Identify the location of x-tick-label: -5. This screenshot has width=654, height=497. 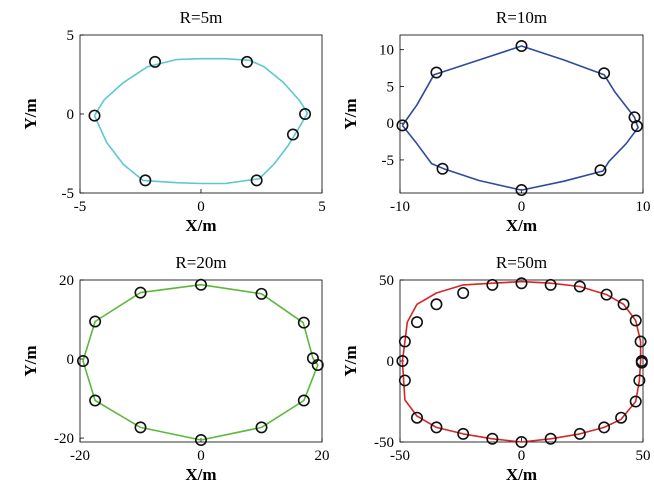
(80, 207).